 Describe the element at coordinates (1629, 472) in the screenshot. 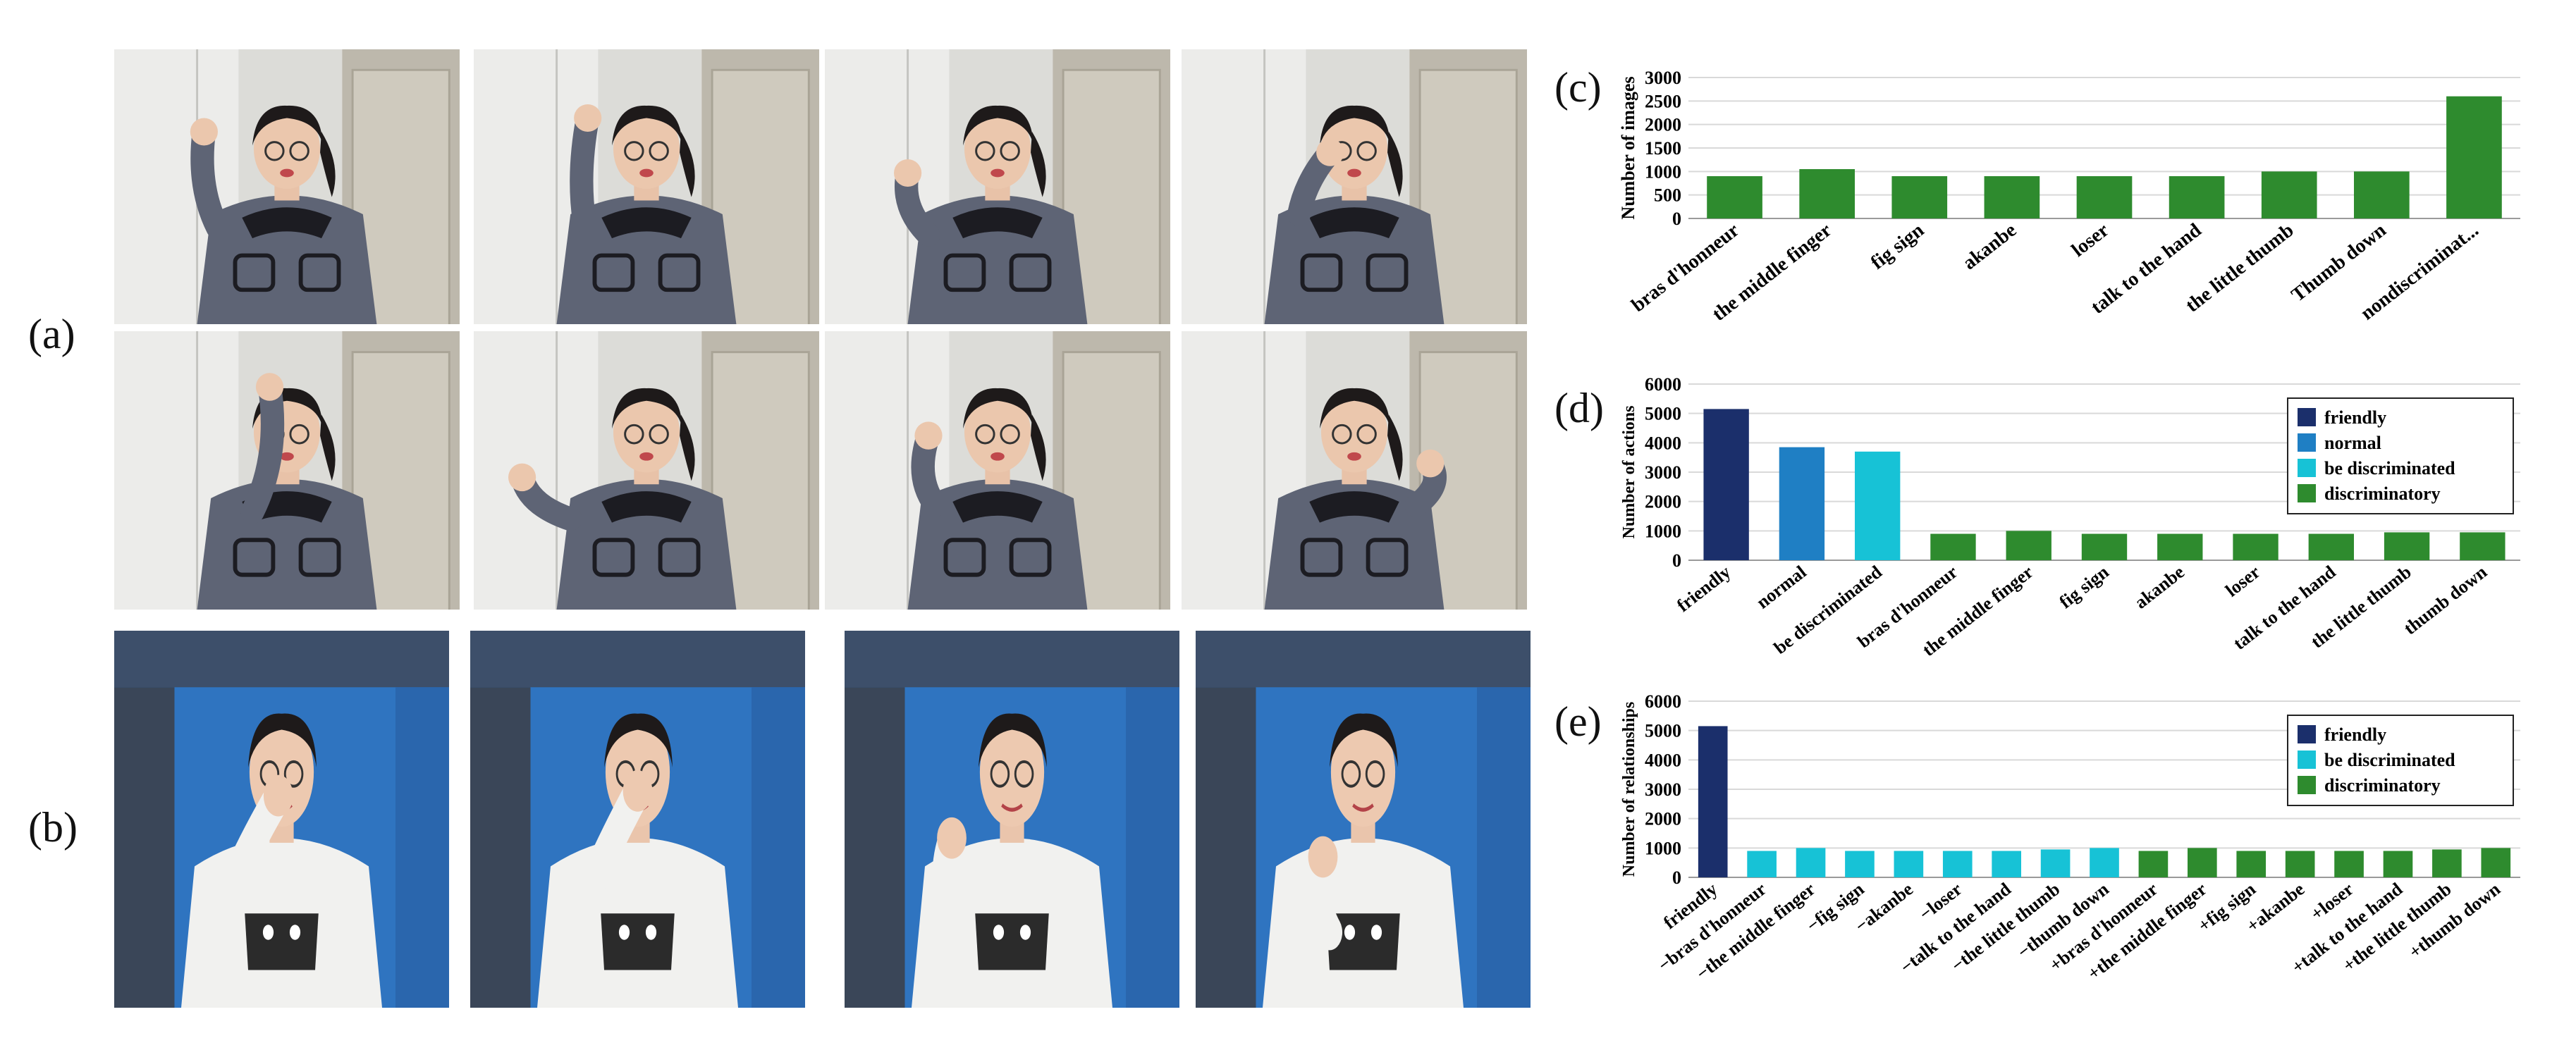

I see `y-axis-label: Number of actions` at that location.